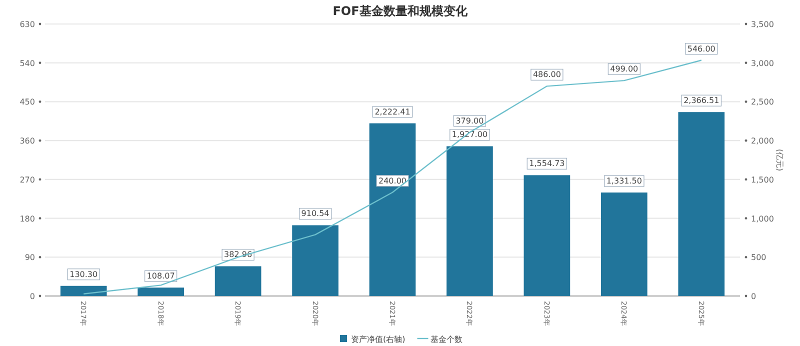 This screenshot has height=346, width=800. What do you see at coordinates (762, 102) in the screenshot?
I see `y2-tick-label: 2,500` at bounding box center [762, 102].